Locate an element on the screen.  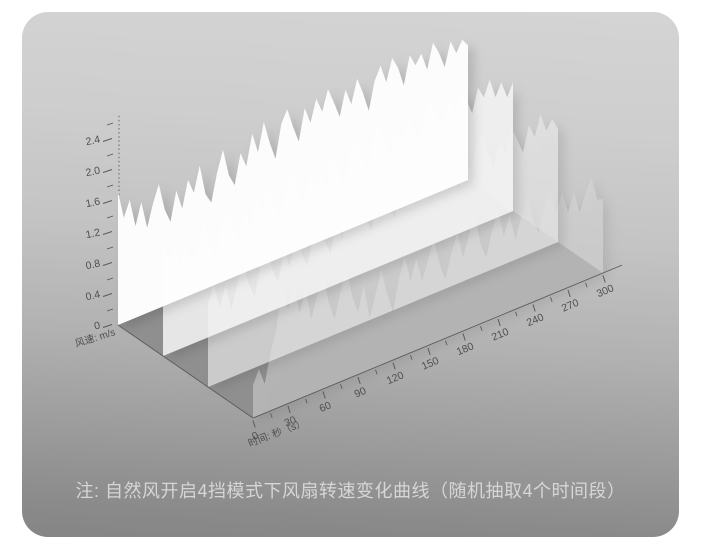
y-tick-label: 0.8 is located at coordinates (93, 265).